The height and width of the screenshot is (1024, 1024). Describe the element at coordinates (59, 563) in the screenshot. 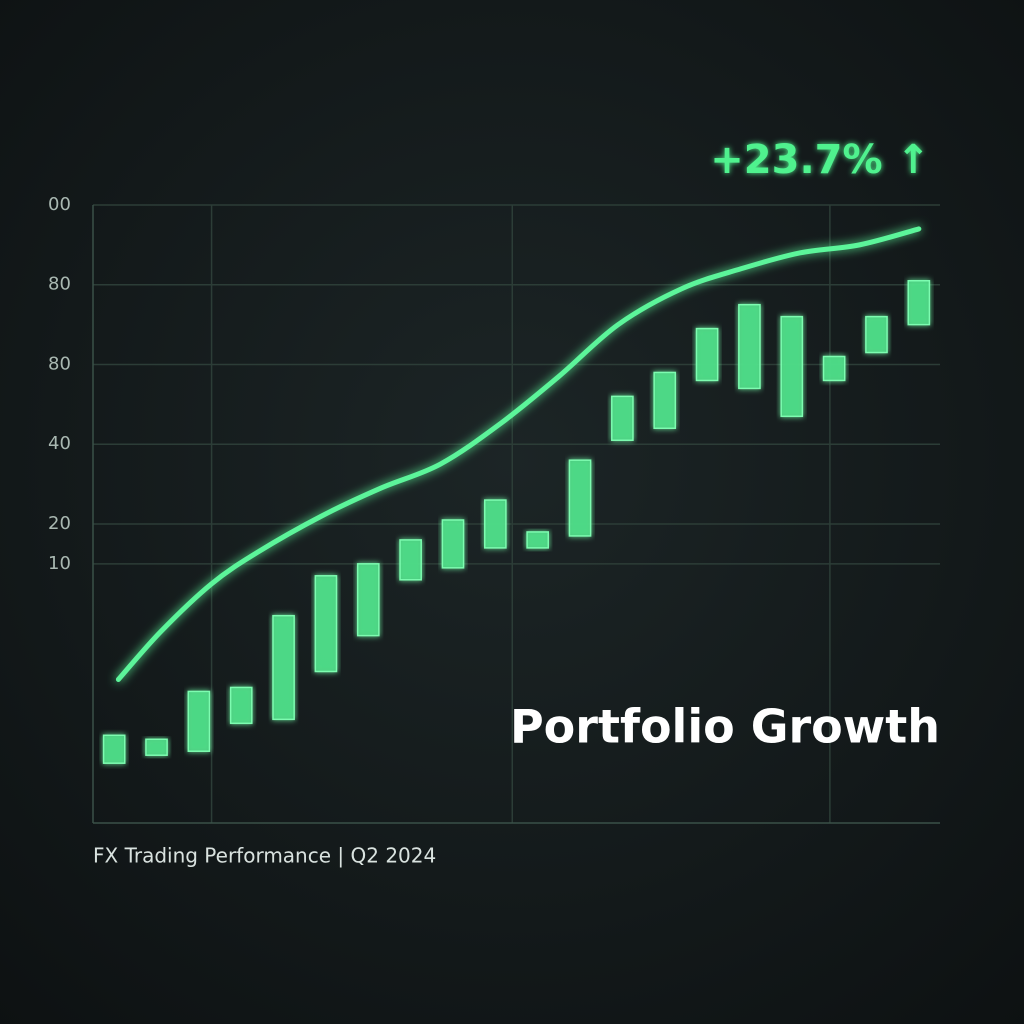

I see `y-tick-label: 10` at that location.